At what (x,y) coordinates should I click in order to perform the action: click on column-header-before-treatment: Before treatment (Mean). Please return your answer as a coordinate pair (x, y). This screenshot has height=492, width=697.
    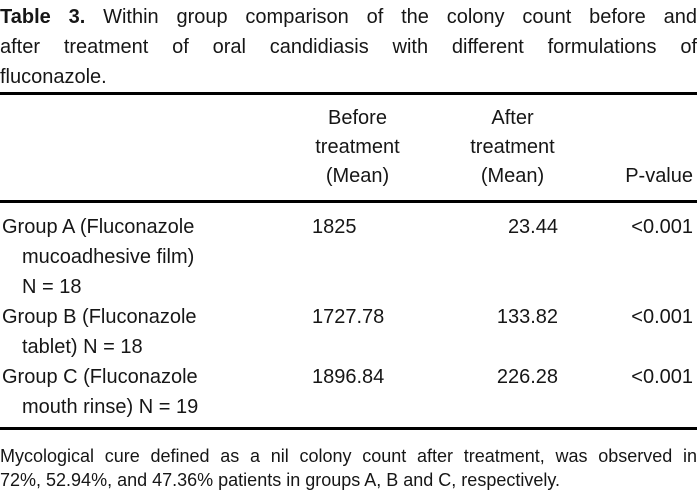
    Looking at the image, I should click on (357, 147).